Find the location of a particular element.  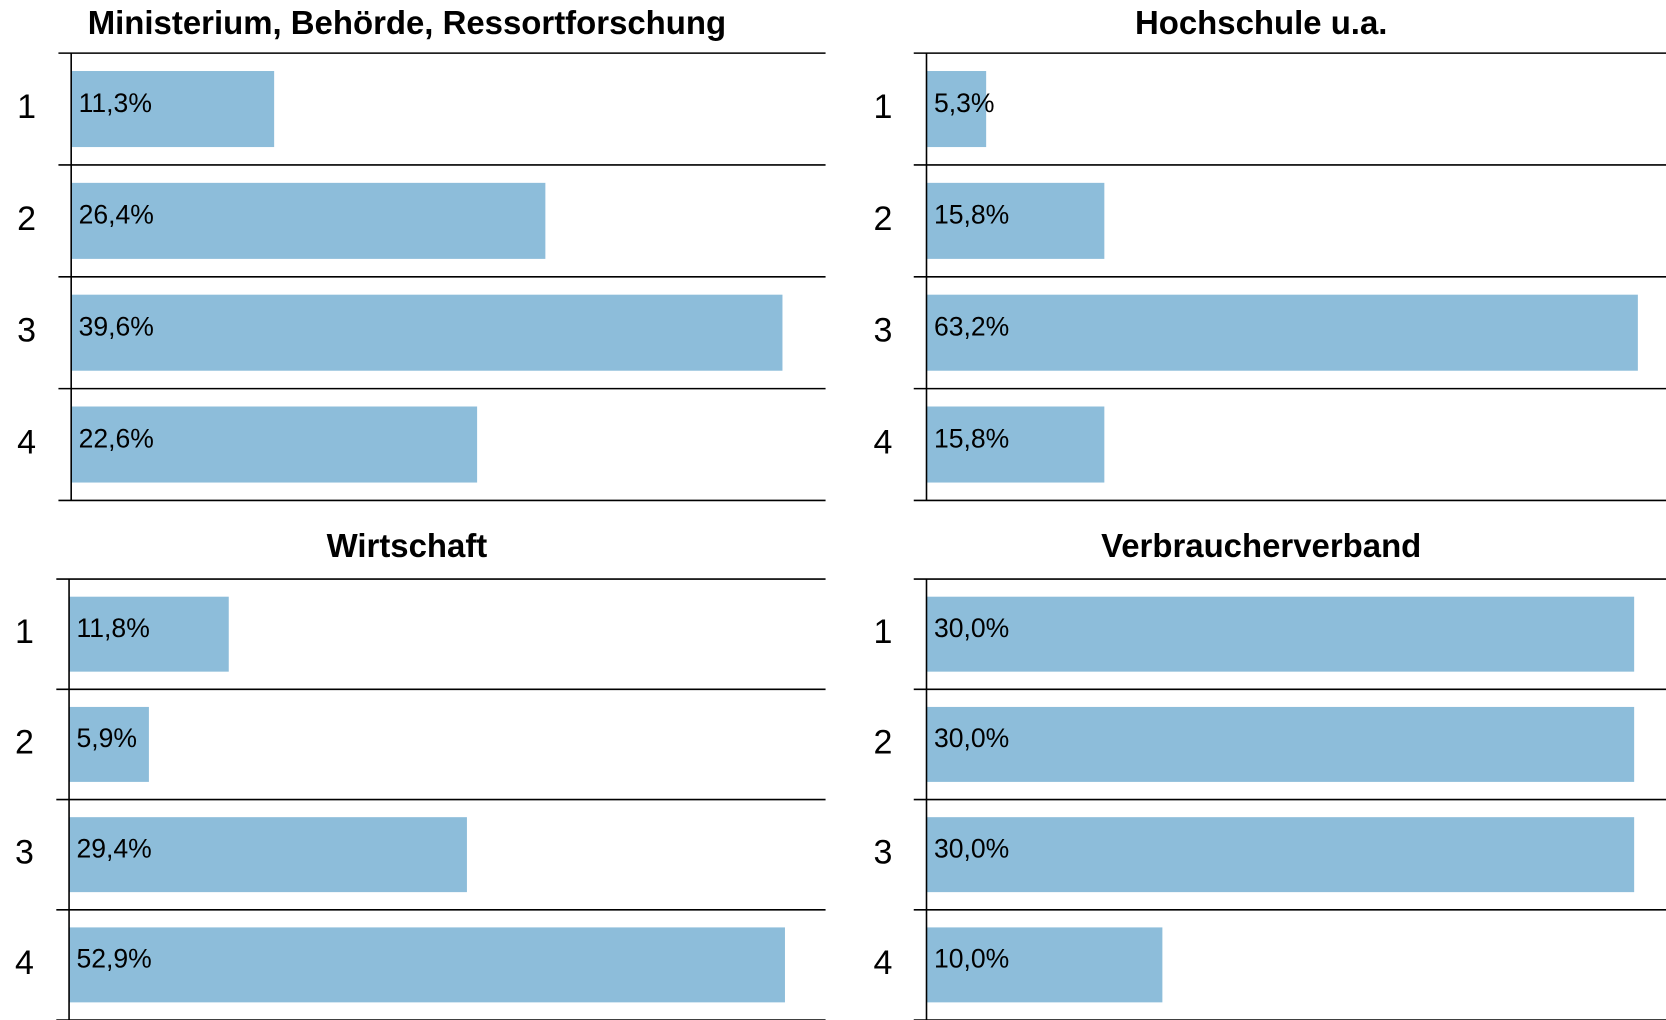

value-label: 11,8% is located at coordinates (113, 628).